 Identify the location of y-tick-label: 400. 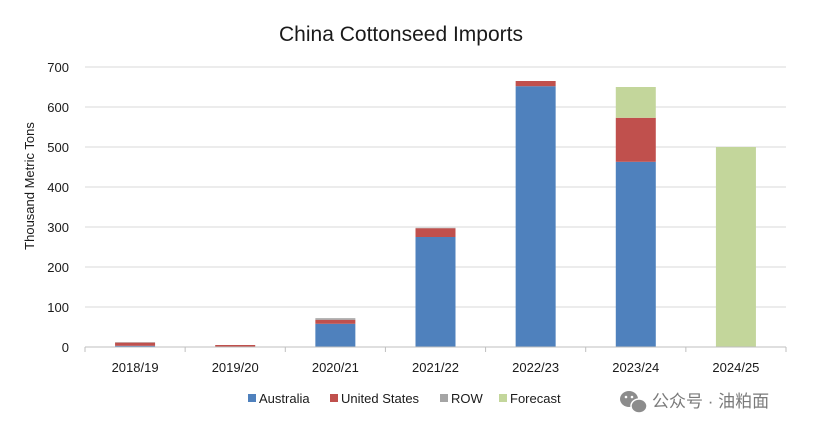
(58, 187).